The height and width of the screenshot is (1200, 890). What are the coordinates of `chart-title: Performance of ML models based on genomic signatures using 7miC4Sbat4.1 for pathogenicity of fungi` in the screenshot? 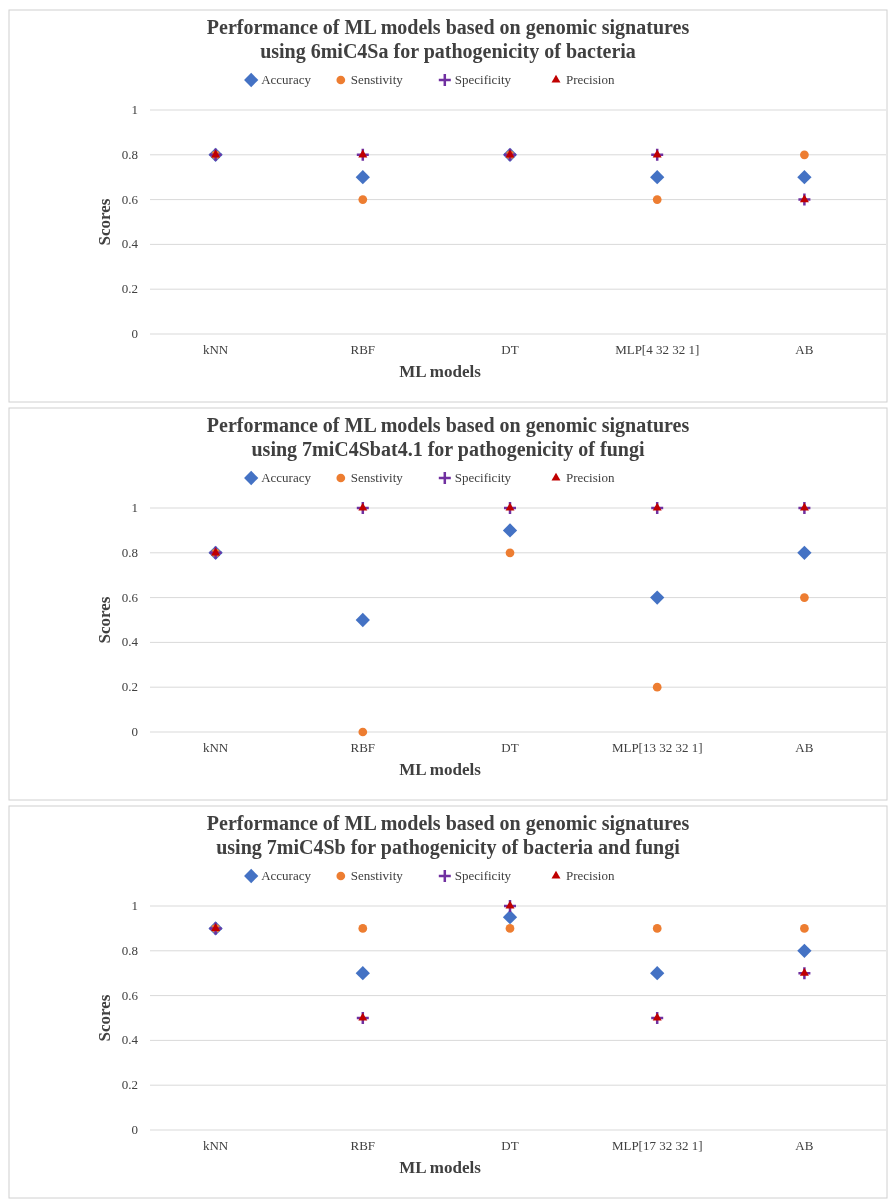 It's located at (448, 437).